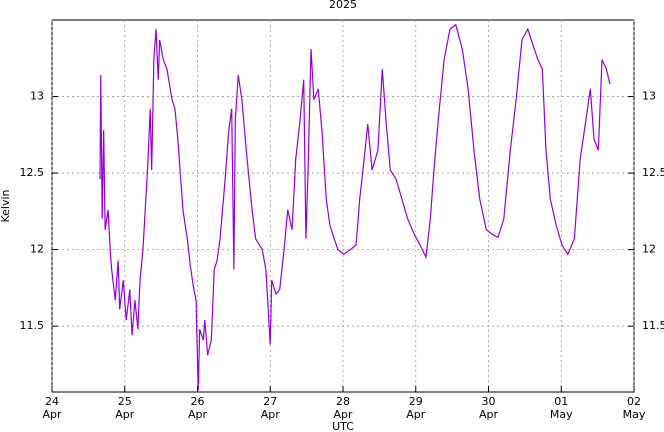  Describe the element at coordinates (52, 408) in the screenshot. I see `x-tick-label: 24 Apr` at that location.